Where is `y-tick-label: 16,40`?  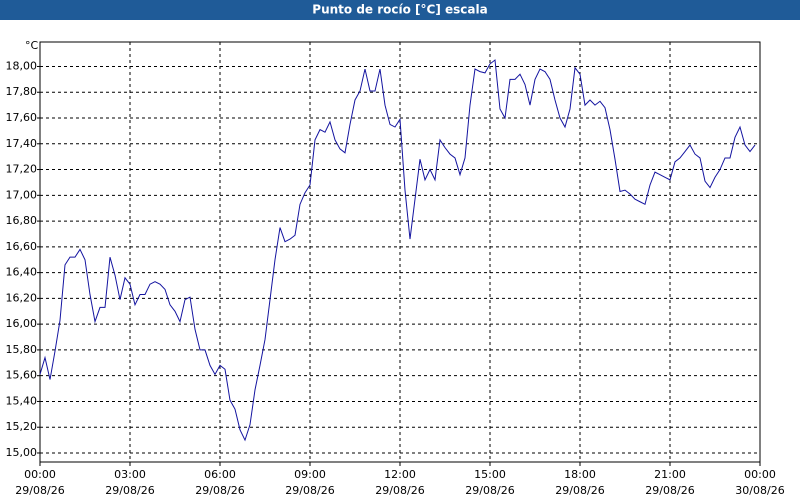 y-tick-label: 16,40 is located at coordinates (22, 272).